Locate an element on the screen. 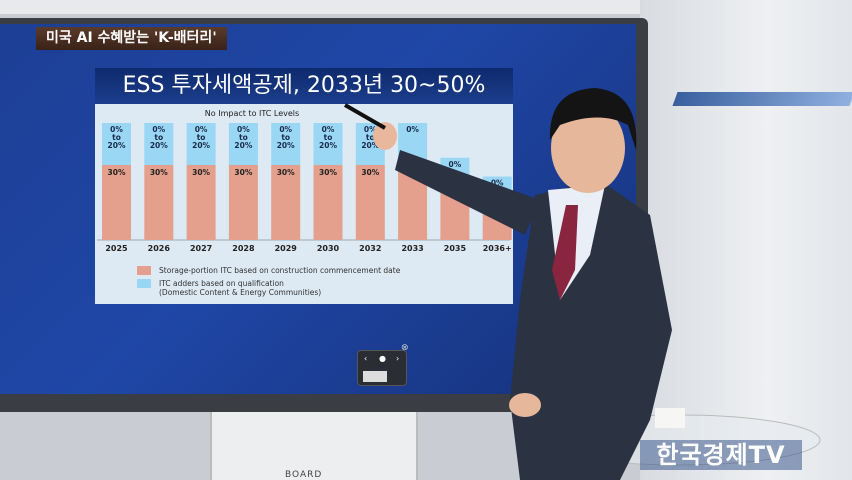 This screenshot has width=852, height=480. stand-label: BOARD is located at coordinates (304, 475).